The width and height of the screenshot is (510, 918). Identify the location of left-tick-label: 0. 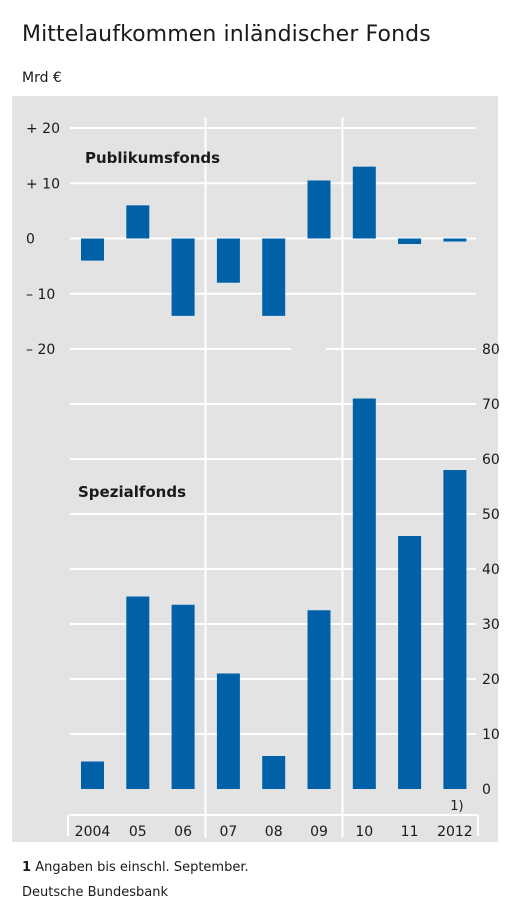
(30, 240).